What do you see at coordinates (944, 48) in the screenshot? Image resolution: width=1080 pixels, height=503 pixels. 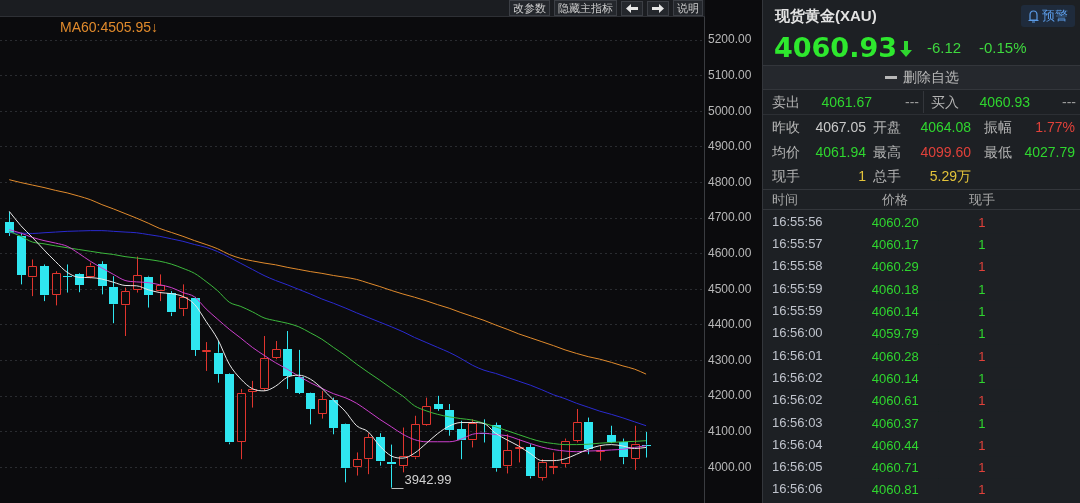 I see `text: -6.12` at bounding box center [944, 48].